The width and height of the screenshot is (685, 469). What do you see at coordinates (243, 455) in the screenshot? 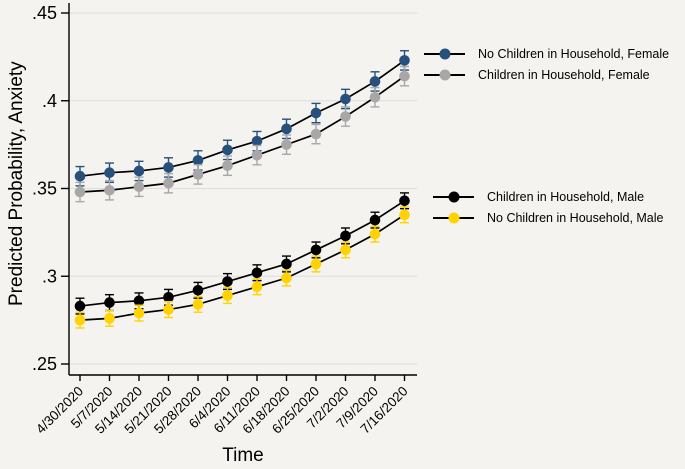
I see `x-axis-title: Time` at bounding box center [243, 455].